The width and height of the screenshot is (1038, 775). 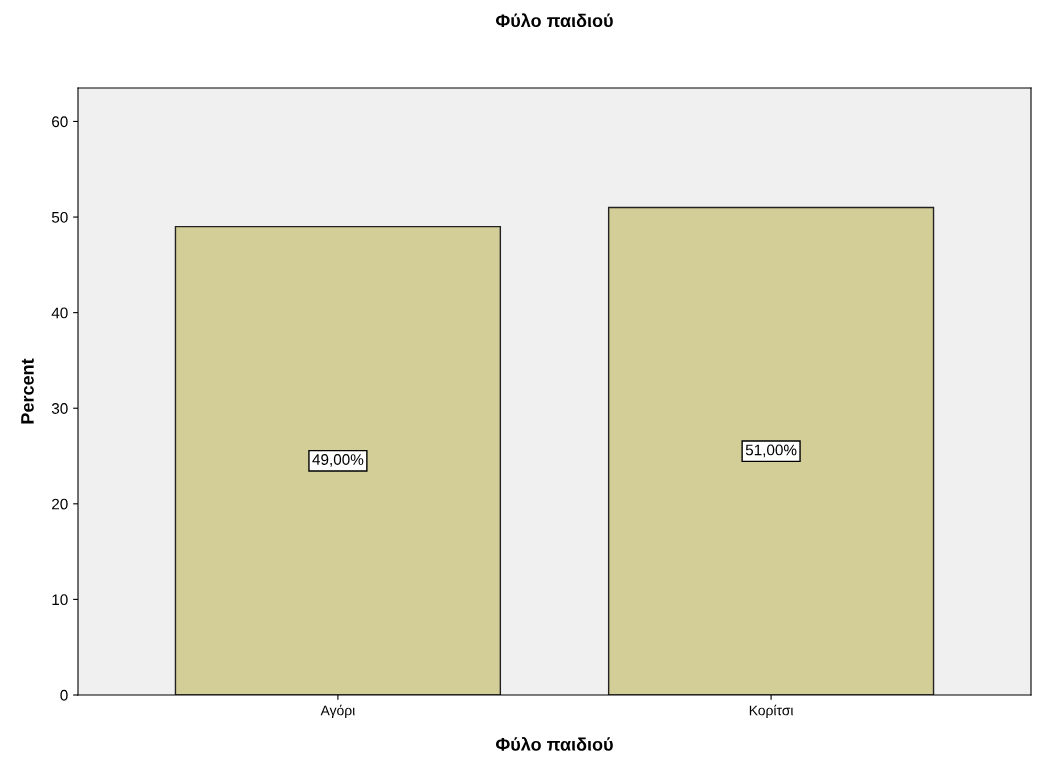 What do you see at coordinates (554, 20) in the screenshot?
I see `chart-title: Φύλο παιδιού` at bounding box center [554, 20].